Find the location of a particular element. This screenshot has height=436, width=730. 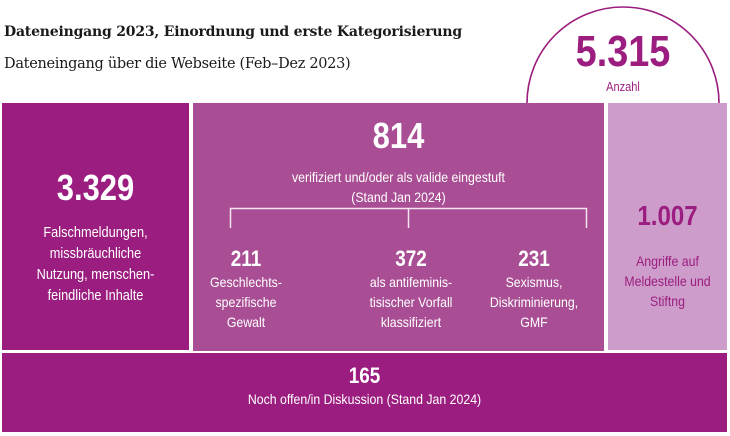

false-reports-label-line: missbräuchliche is located at coordinates (95, 254).